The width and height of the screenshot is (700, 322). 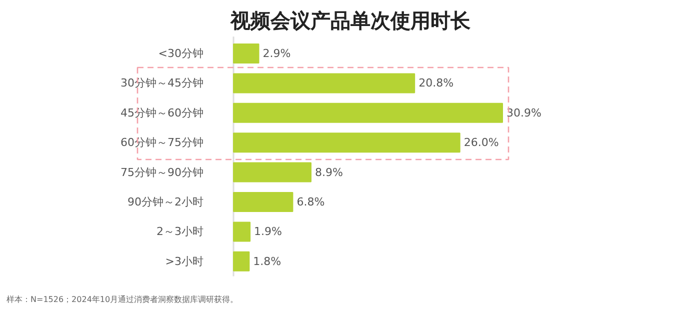 What do you see at coordinates (268, 231) in the screenshot?
I see `data-label: 1.9%` at bounding box center [268, 231].